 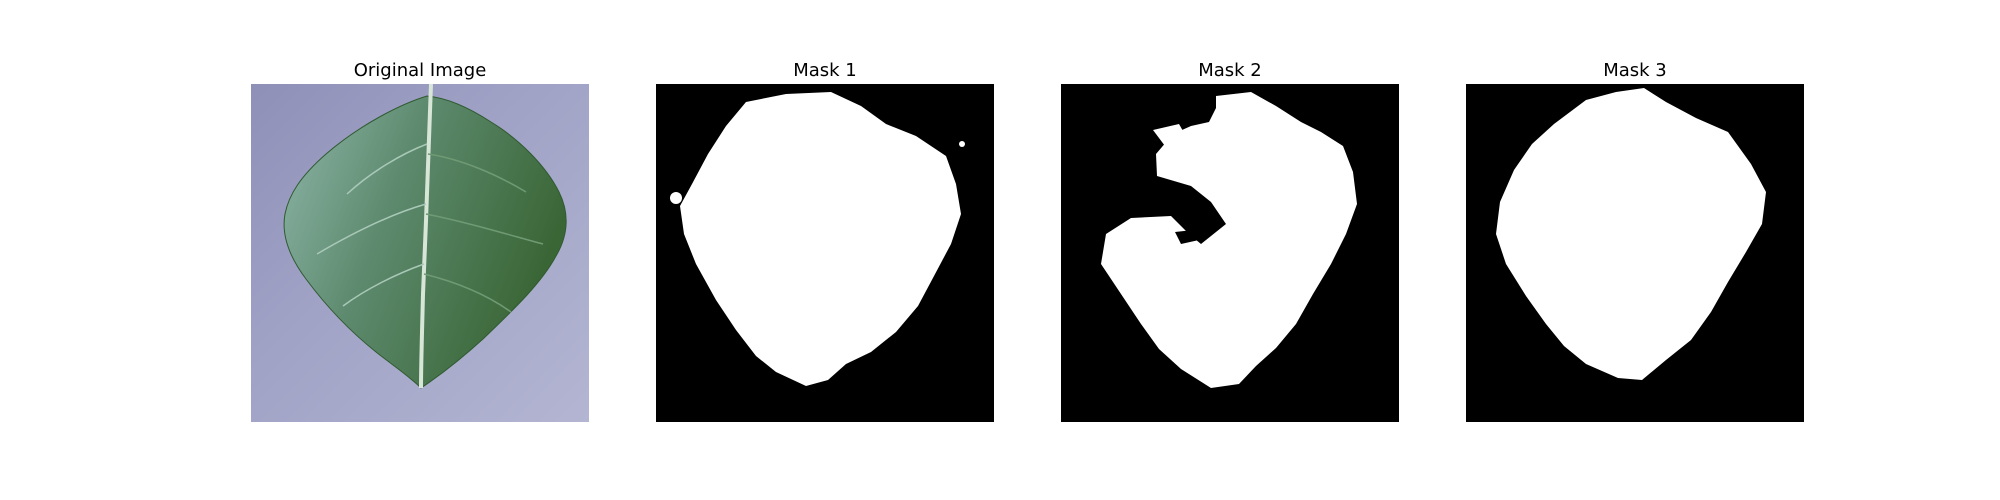 I want to click on leaf-photo, so click(x=420, y=253).